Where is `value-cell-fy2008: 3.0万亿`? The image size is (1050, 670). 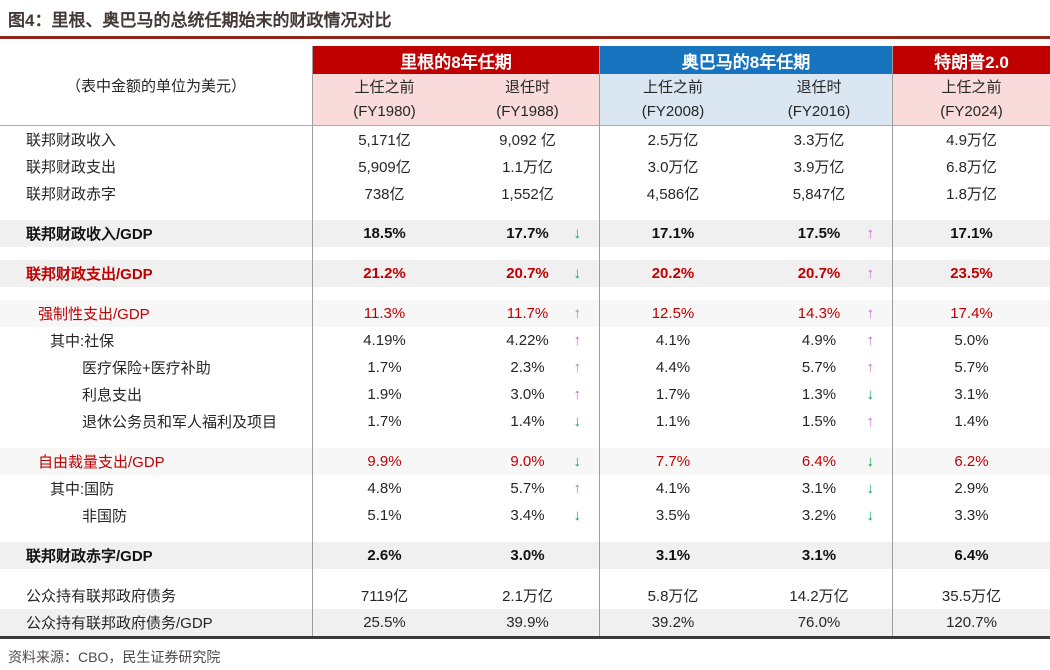 value-cell-fy2008: 3.0万亿 is located at coordinates (673, 166).